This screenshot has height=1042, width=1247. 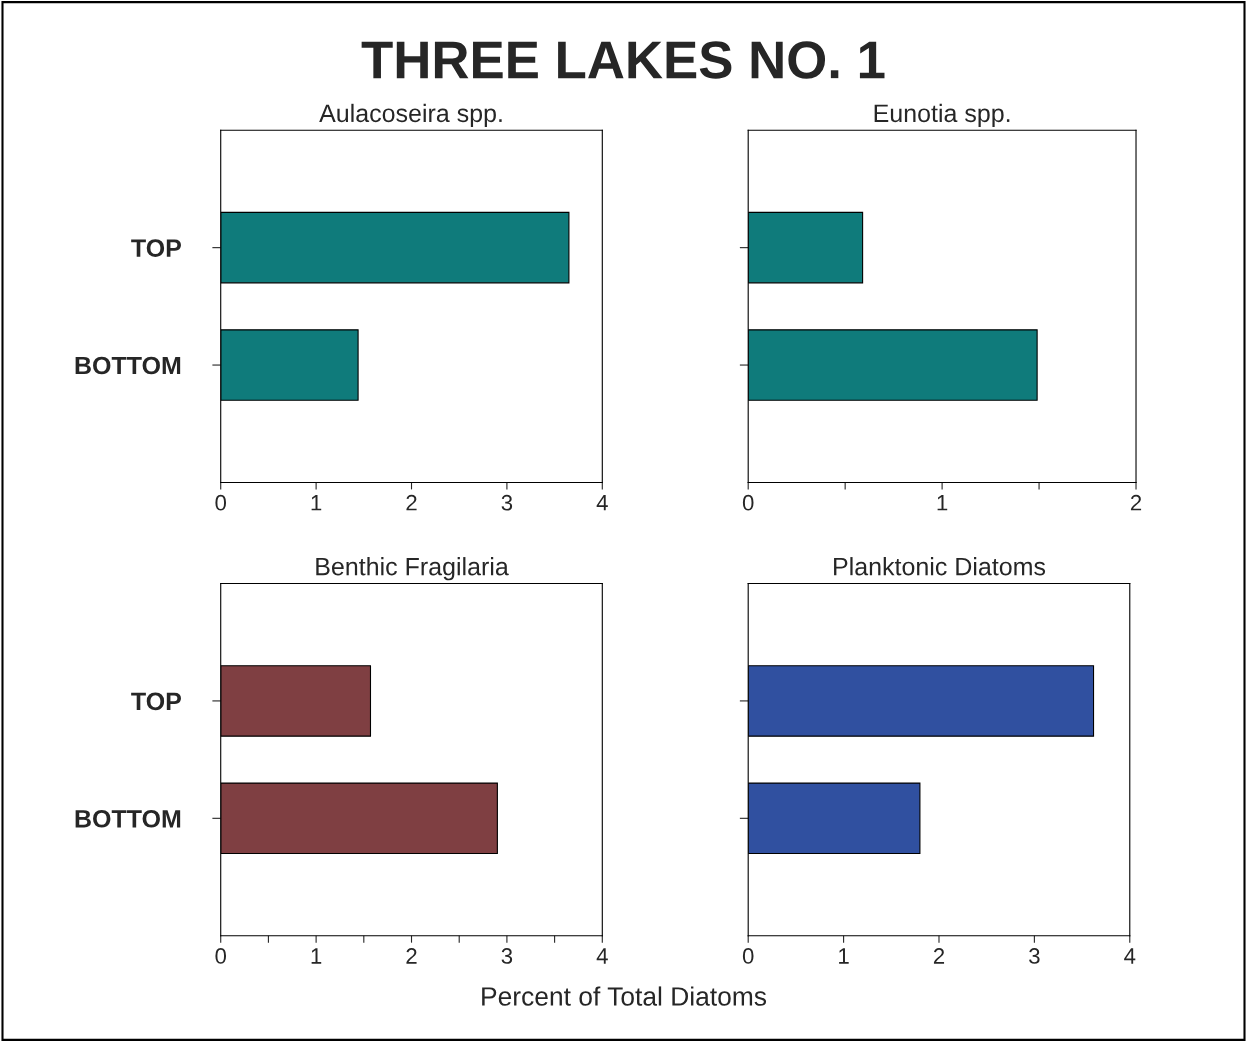 I want to click on chart-title: Eunotia spp., so click(x=942, y=115).